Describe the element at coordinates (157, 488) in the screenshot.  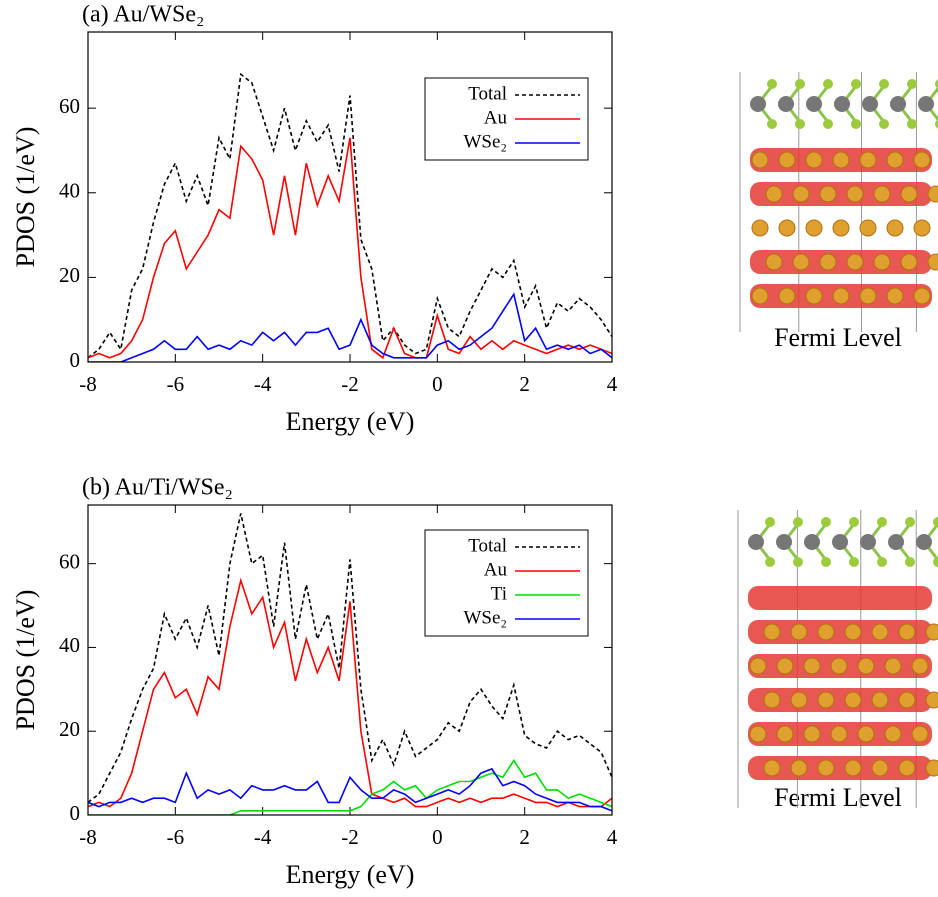
I see `chart-title: (b) Au/Ti/WSe₂` at that location.